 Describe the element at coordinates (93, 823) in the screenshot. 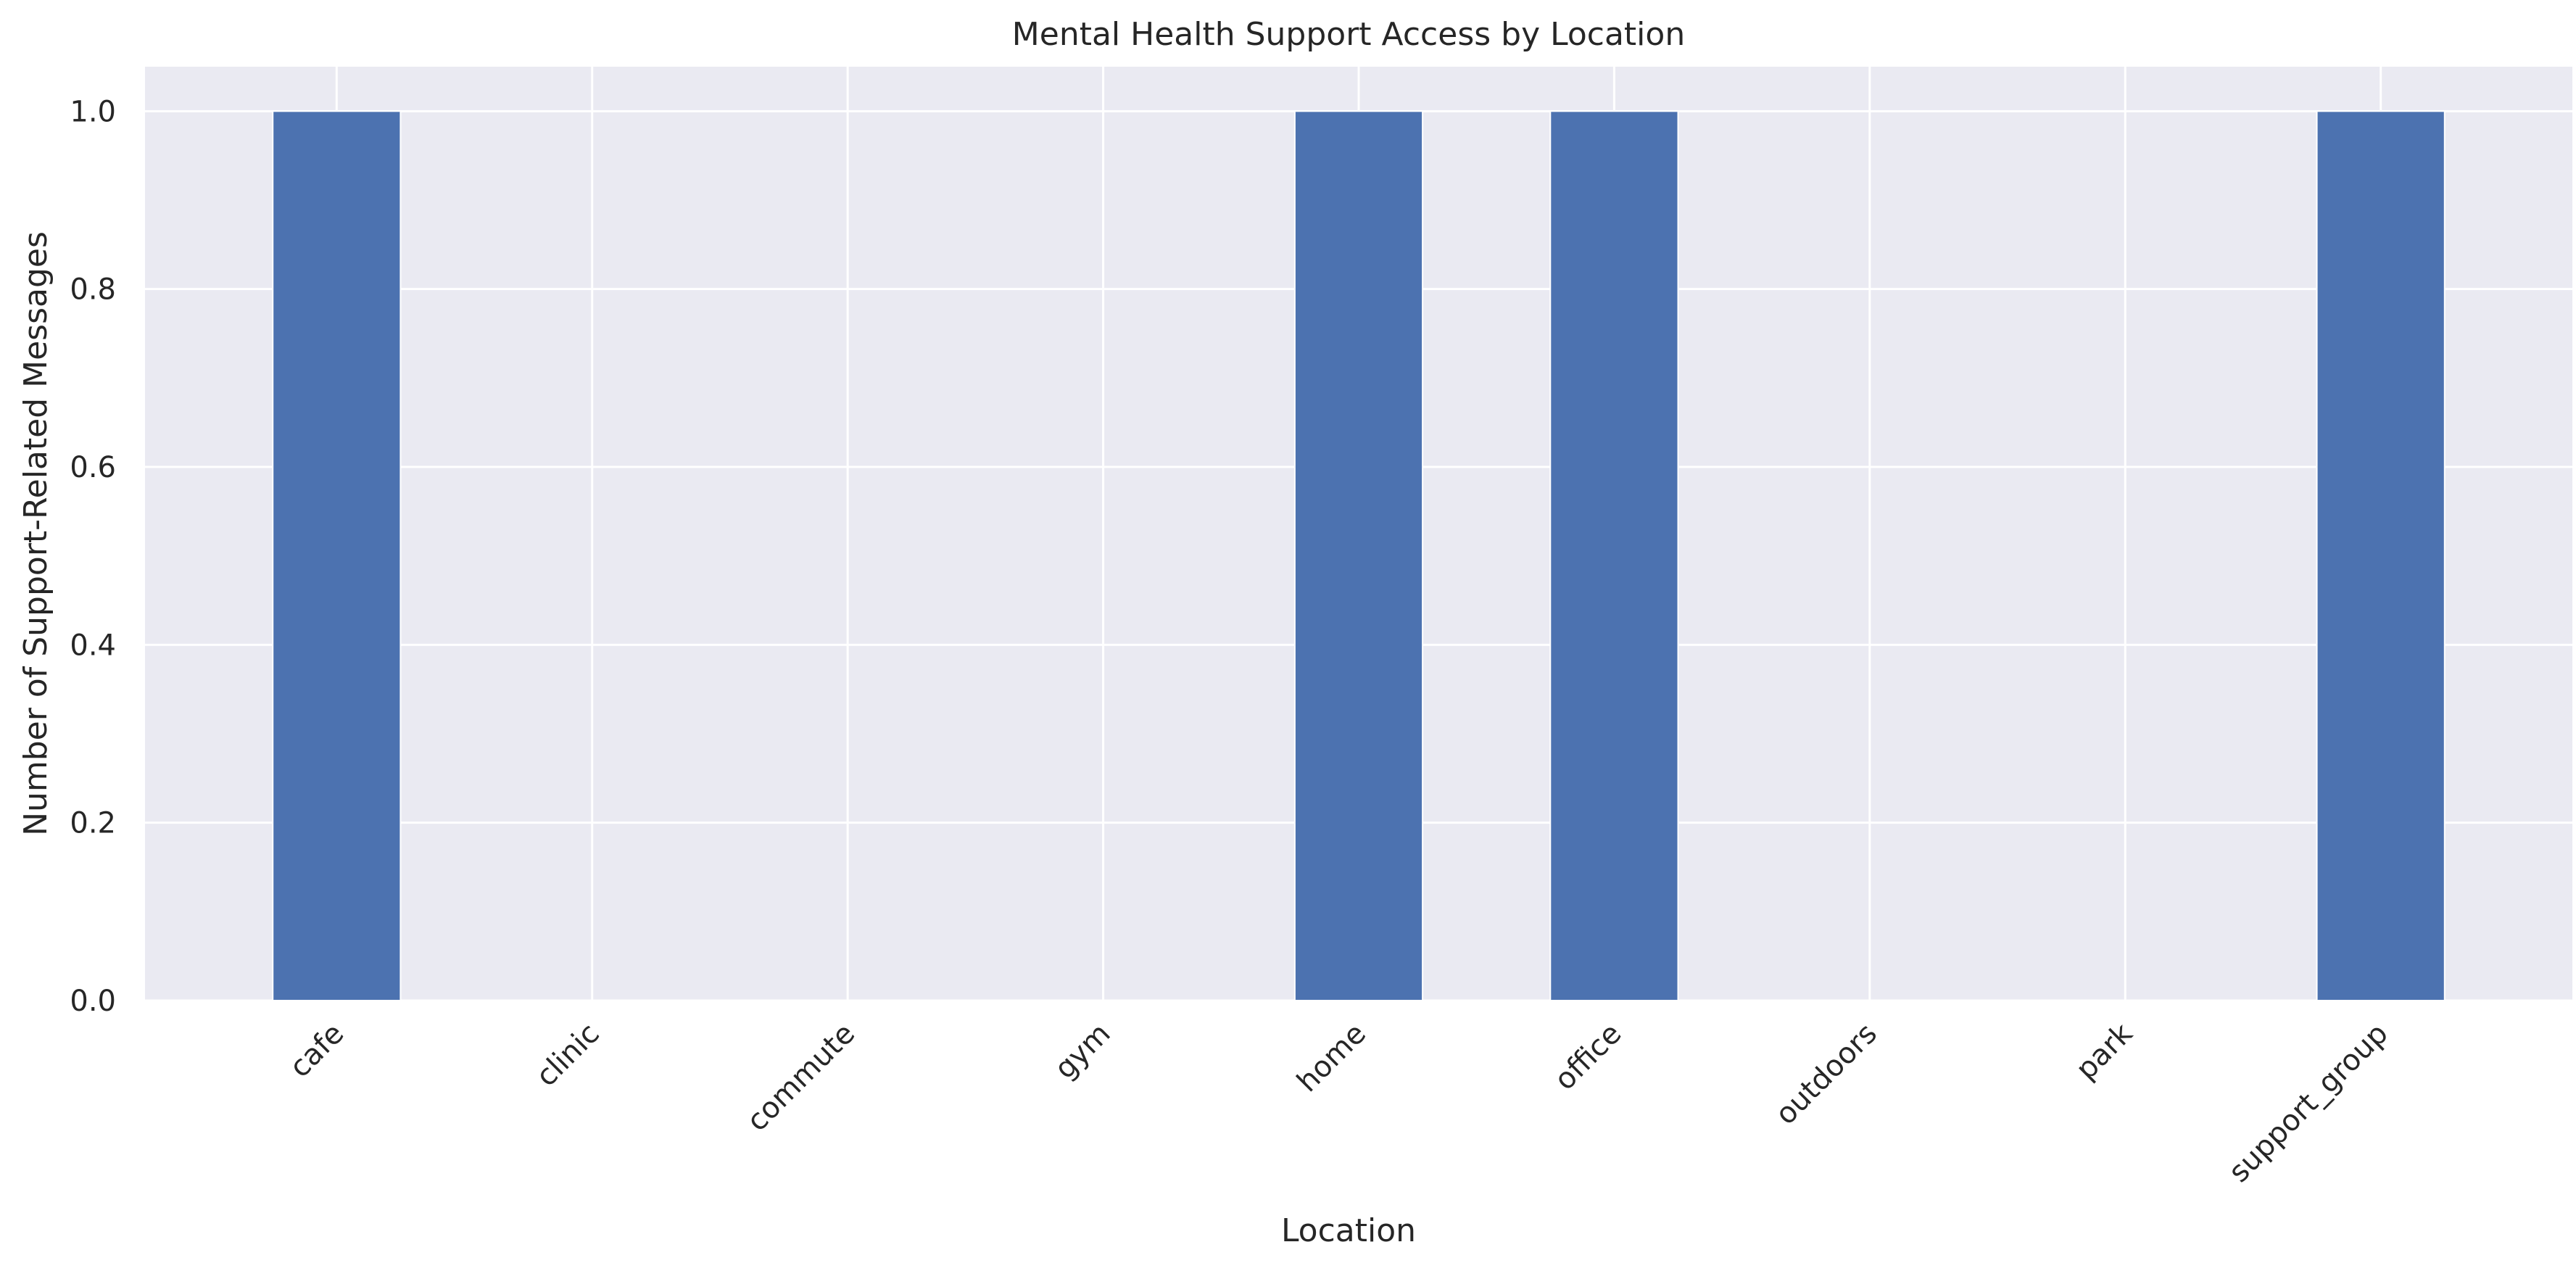

I see `y-tick-label: 0.2` at that location.